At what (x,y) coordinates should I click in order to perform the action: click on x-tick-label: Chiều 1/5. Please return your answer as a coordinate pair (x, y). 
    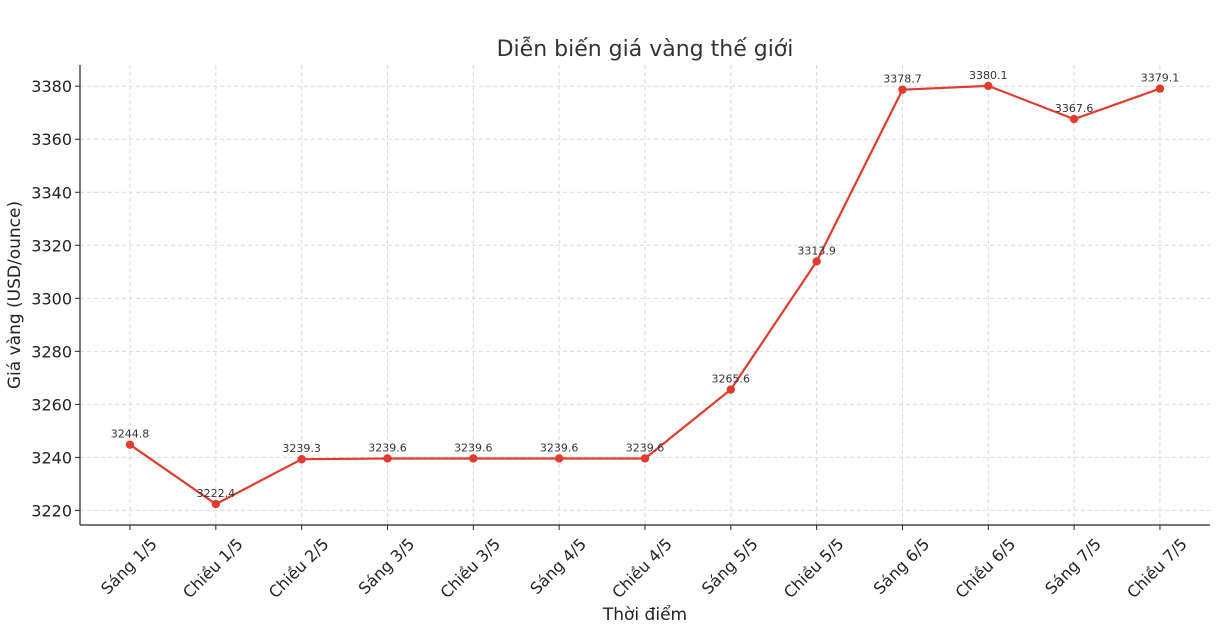
    Looking at the image, I should click on (213, 568).